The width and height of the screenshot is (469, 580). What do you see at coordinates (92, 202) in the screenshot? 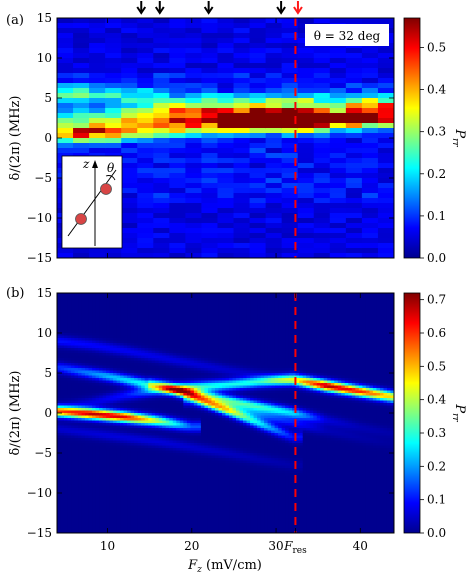
I see `inset-diagram: z θ` at bounding box center [92, 202].